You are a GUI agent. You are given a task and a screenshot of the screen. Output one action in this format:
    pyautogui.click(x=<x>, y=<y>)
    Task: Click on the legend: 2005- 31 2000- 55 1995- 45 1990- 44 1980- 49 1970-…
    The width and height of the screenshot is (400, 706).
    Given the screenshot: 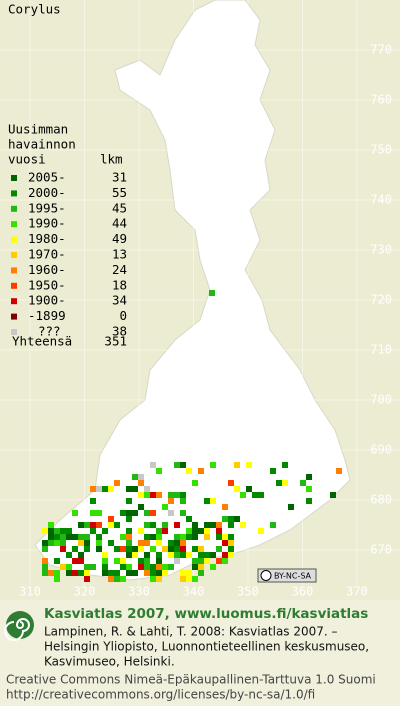 What is the action you would take?
    pyautogui.click(x=69, y=254)
    